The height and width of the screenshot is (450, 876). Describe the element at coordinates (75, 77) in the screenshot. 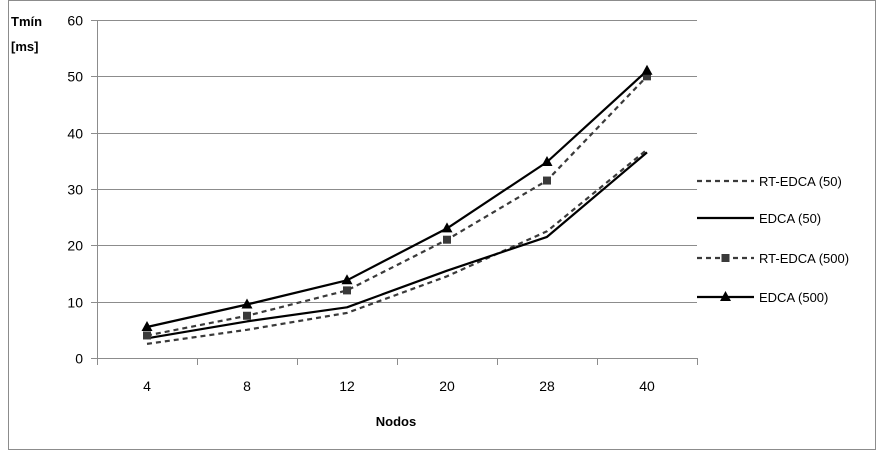

I see `y-tick-label: 50` at that location.